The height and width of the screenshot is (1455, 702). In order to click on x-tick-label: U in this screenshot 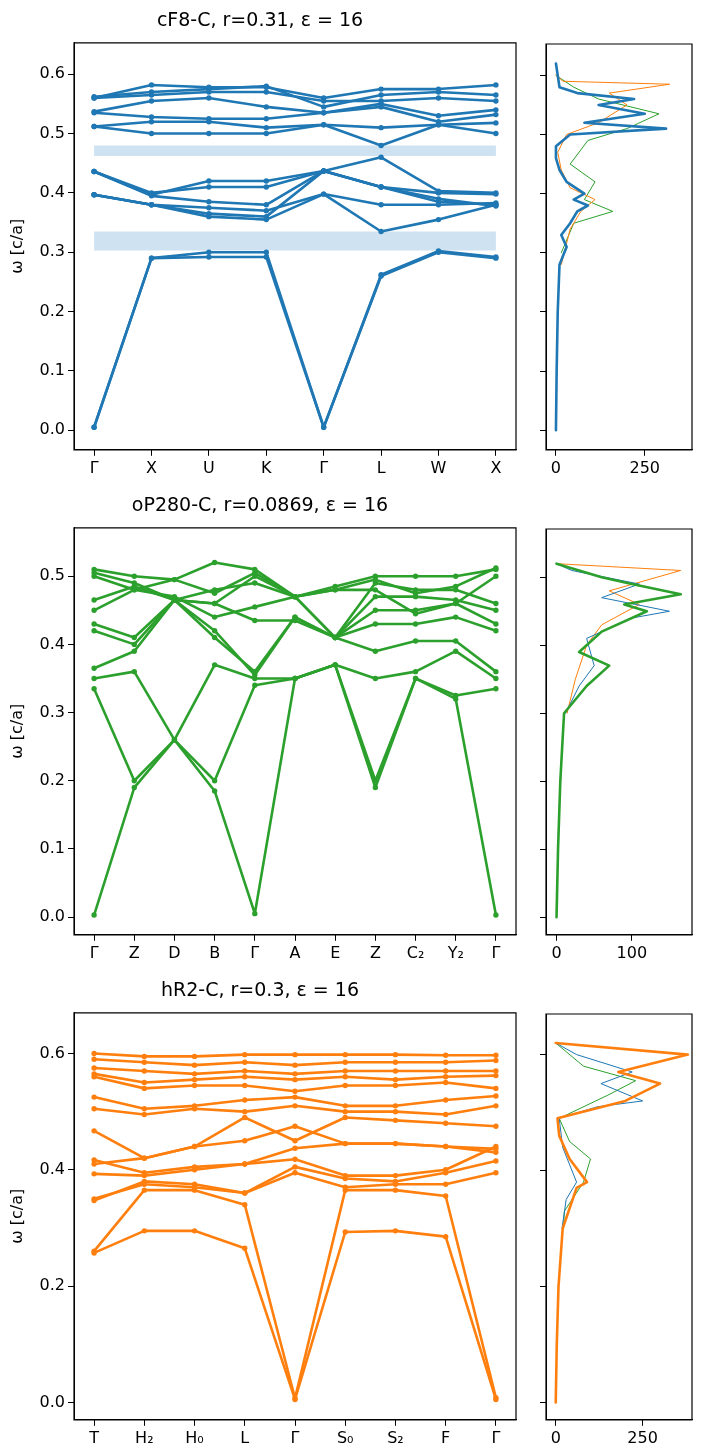, I will do `click(209, 467)`.